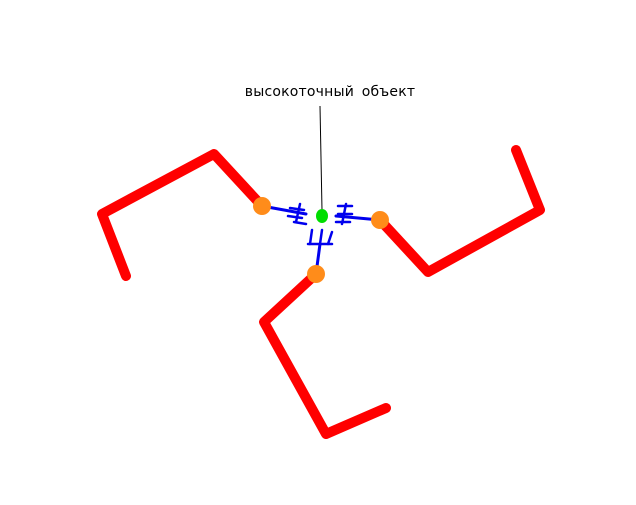 This screenshot has width=636, height=505. What do you see at coordinates (297, 214) in the screenshot?
I see `left-glyph-symbol` at bounding box center [297, 214].